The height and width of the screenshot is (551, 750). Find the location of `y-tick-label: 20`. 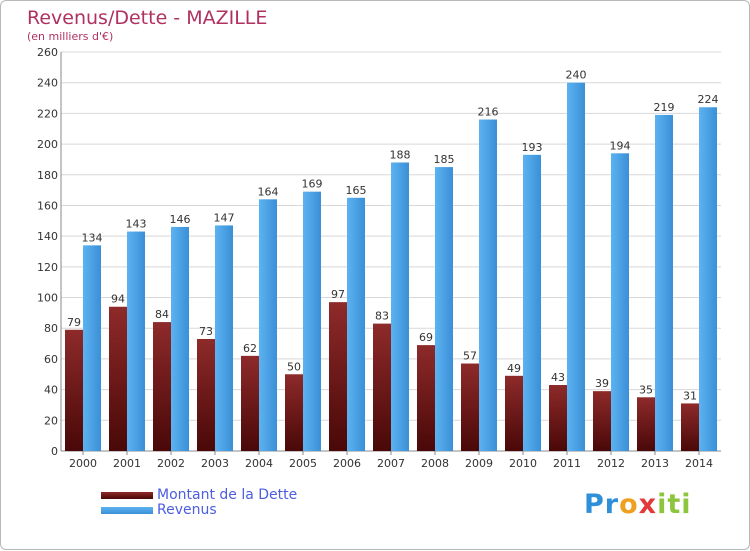

y-tick-label: 20 is located at coordinates (51, 420).